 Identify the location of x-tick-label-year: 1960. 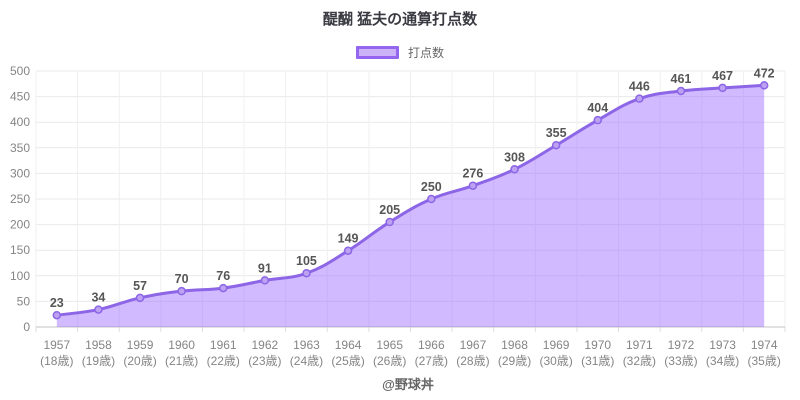
(181, 345).